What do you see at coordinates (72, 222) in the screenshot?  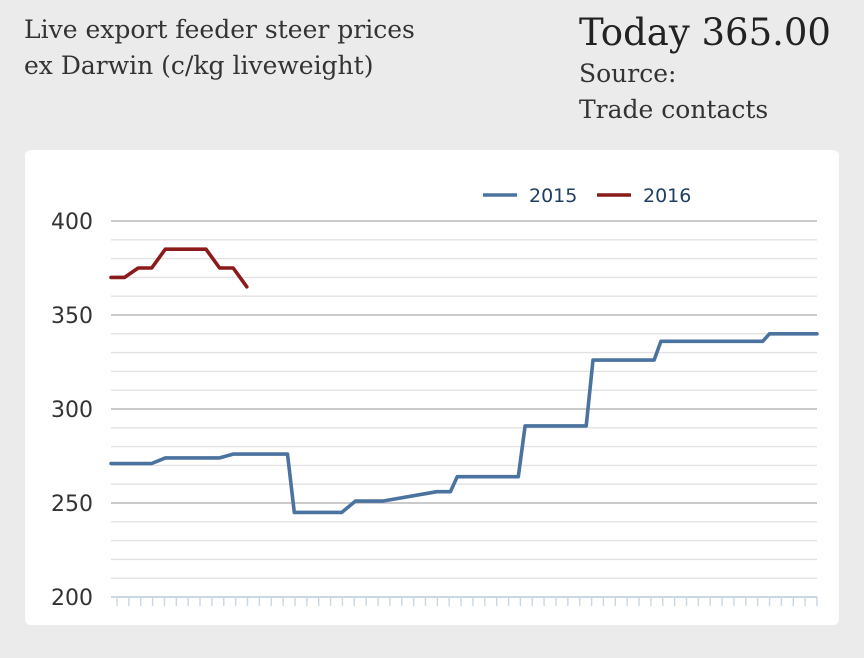 I see `y-tick-label: 400` at bounding box center [72, 222].